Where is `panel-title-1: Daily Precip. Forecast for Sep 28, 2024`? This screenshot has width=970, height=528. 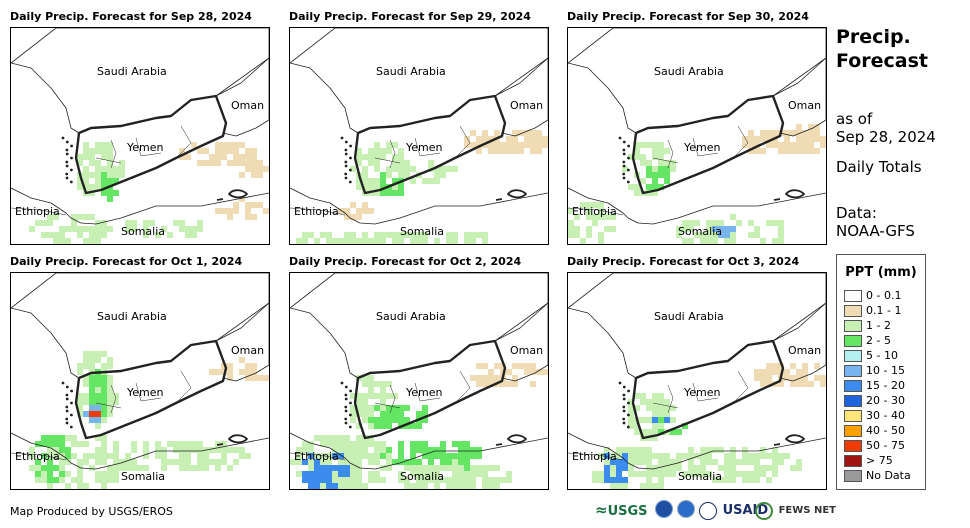 panel-title-1: Daily Precip. Forecast for Sep 28, 2024 is located at coordinates (131, 16).